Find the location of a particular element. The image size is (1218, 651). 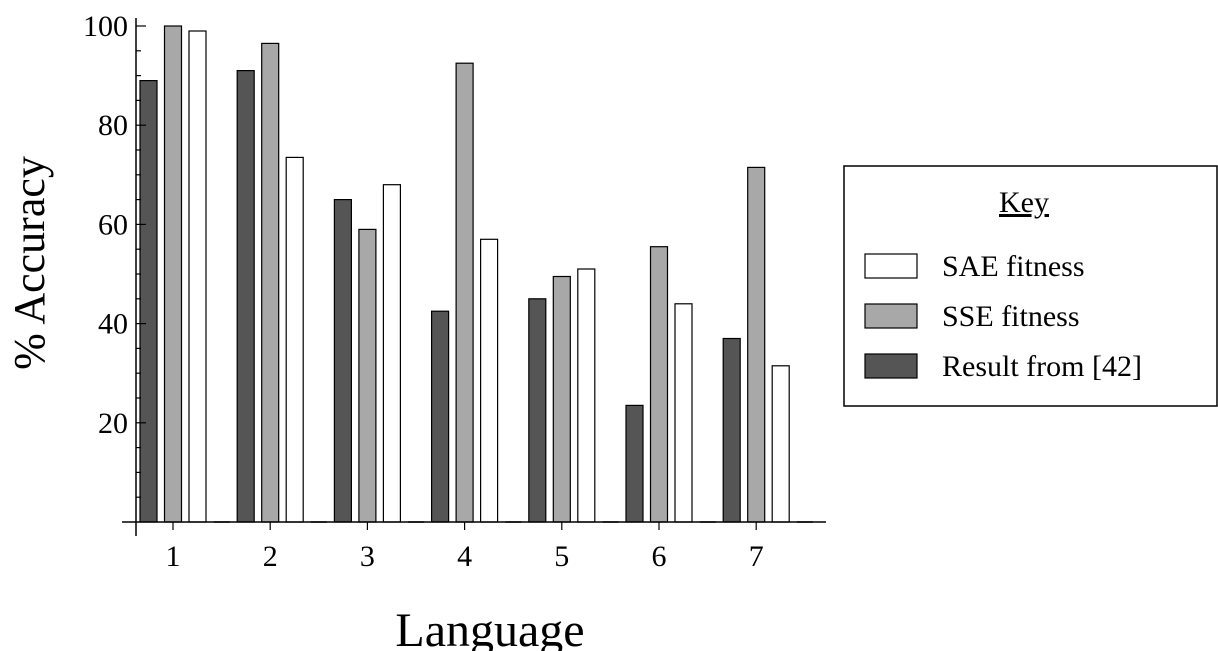

y-tick-label-60: 60 is located at coordinates (113, 224).